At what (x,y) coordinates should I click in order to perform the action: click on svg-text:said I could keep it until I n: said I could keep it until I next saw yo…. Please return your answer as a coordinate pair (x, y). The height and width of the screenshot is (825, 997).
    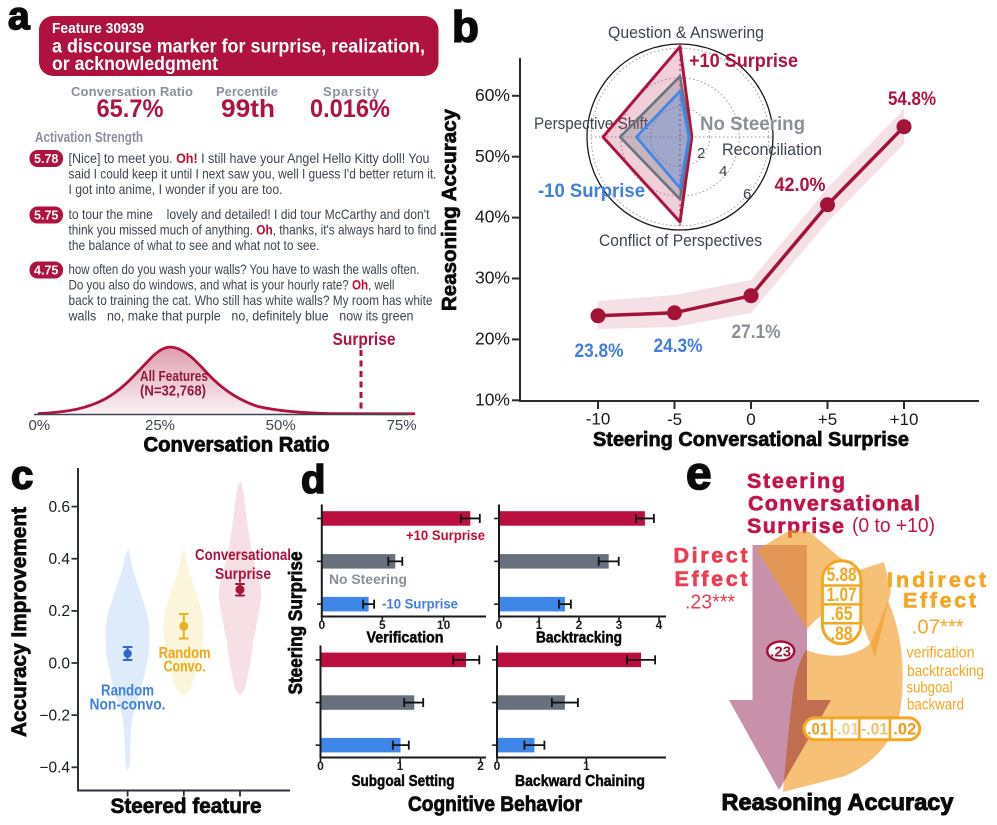
    Looking at the image, I should click on (253, 174).